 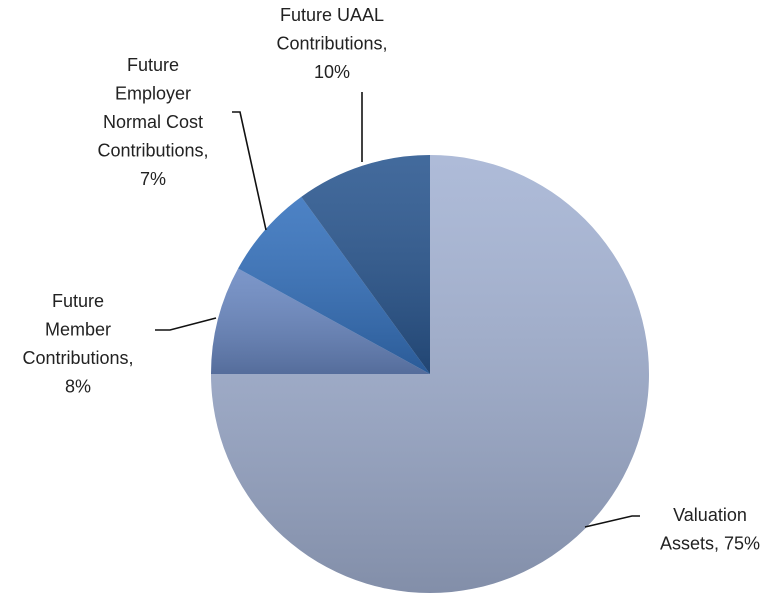 What do you see at coordinates (153, 93) in the screenshot?
I see `data-label: Employer` at bounding box center [153, 93].